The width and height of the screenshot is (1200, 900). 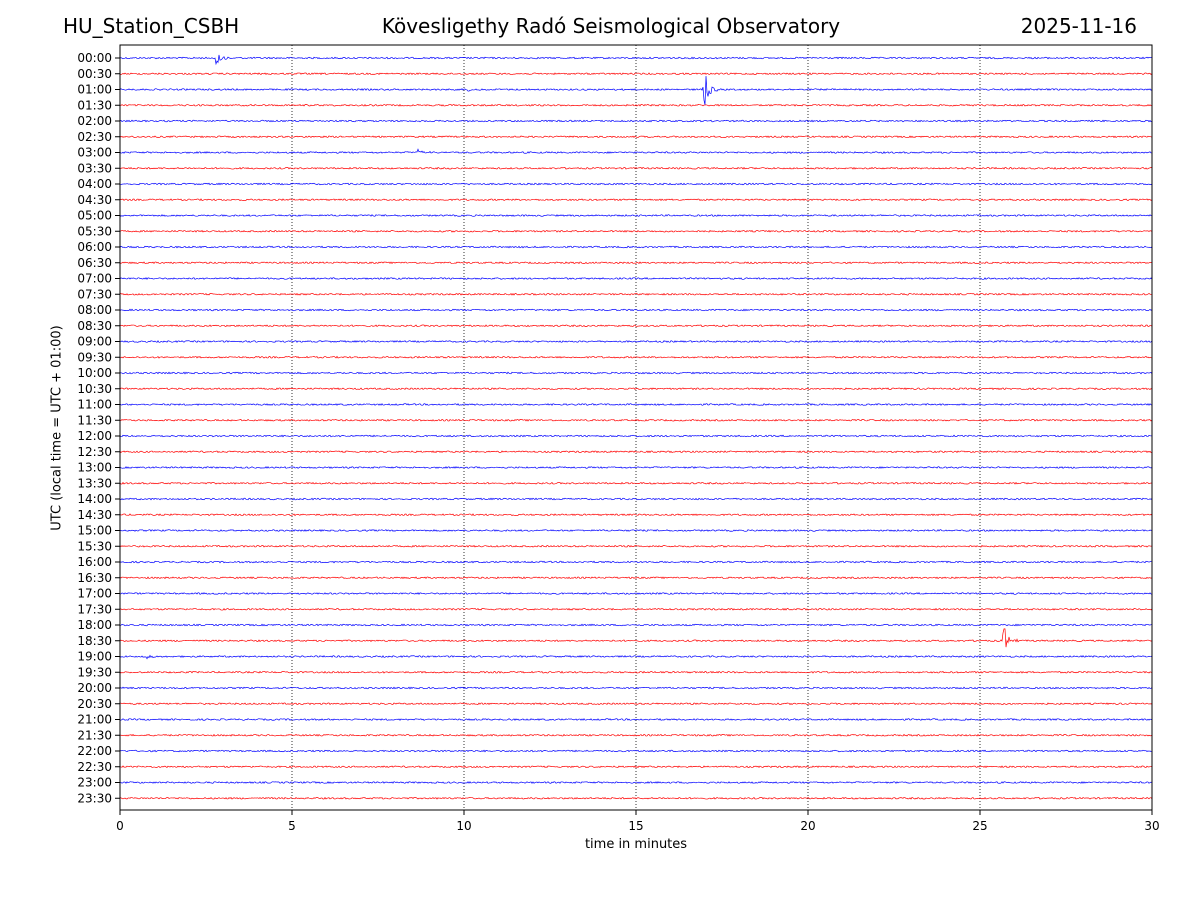 I want to click on y-tick-label: 20:00, so click(x=94, y=688).